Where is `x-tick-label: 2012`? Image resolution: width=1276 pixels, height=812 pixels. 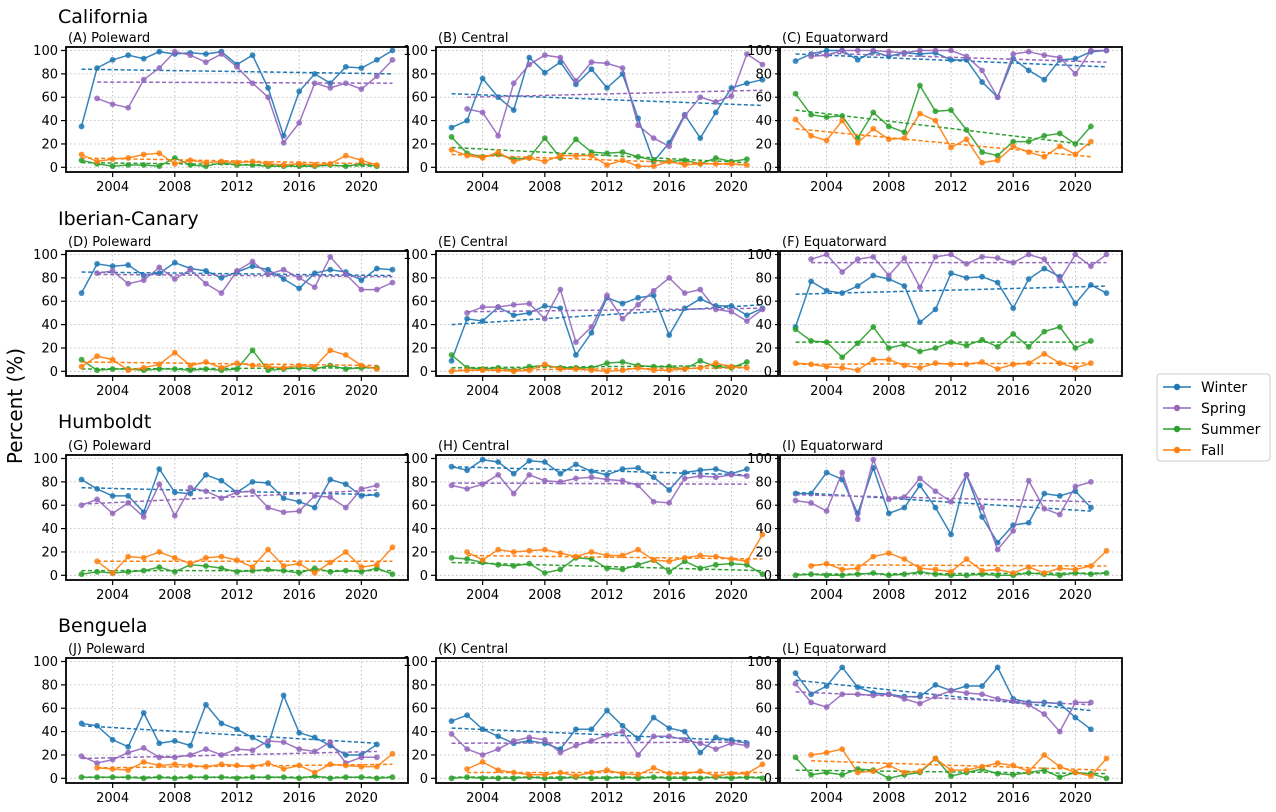 x-tick-label: 2012 is located at coordinates (950, 187).